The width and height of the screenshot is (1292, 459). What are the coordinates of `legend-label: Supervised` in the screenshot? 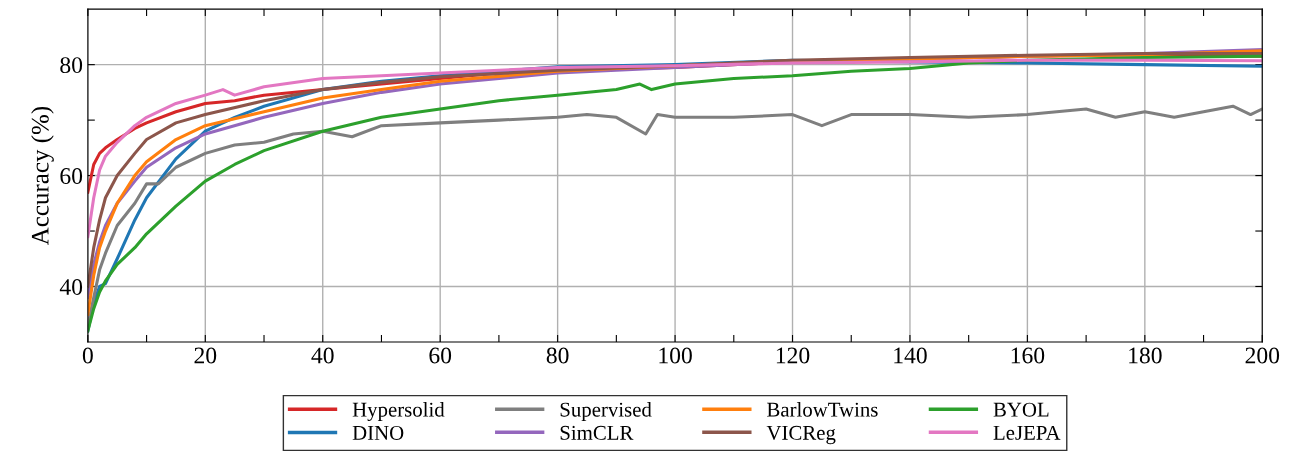 It's located at (606, 411).